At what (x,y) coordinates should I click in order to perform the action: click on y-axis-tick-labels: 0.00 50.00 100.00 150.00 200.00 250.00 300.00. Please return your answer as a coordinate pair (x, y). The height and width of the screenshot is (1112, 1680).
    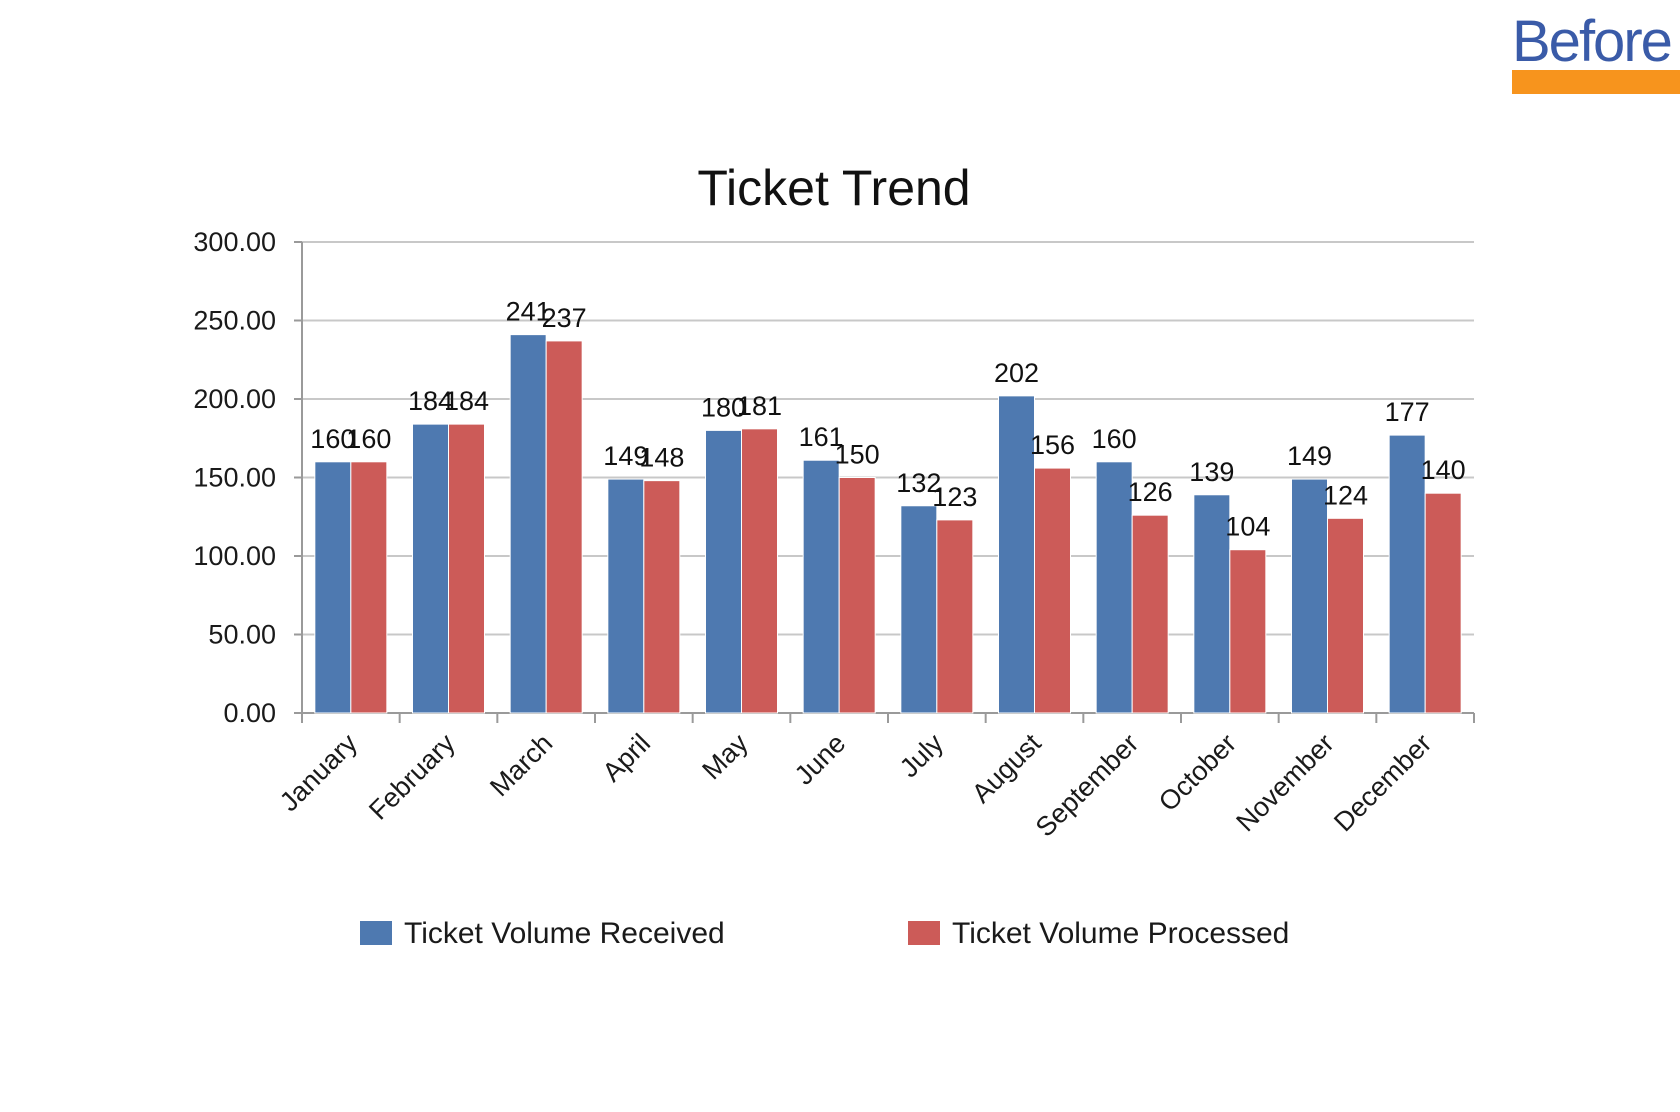
    Looking at the image, I should click on (234, 477).